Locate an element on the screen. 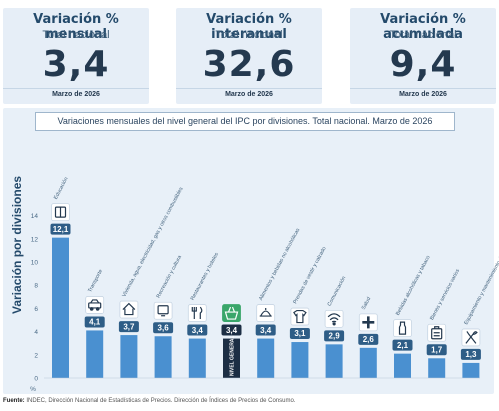 This screenshot has width=499, height=411. cutlery-icon is located at coordinates (197, 313).